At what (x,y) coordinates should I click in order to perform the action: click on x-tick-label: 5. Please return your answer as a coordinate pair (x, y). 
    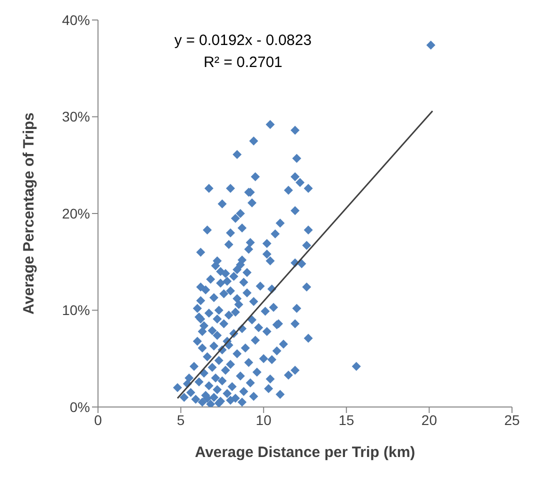
    Looking at the image, I should click on (180, 420).